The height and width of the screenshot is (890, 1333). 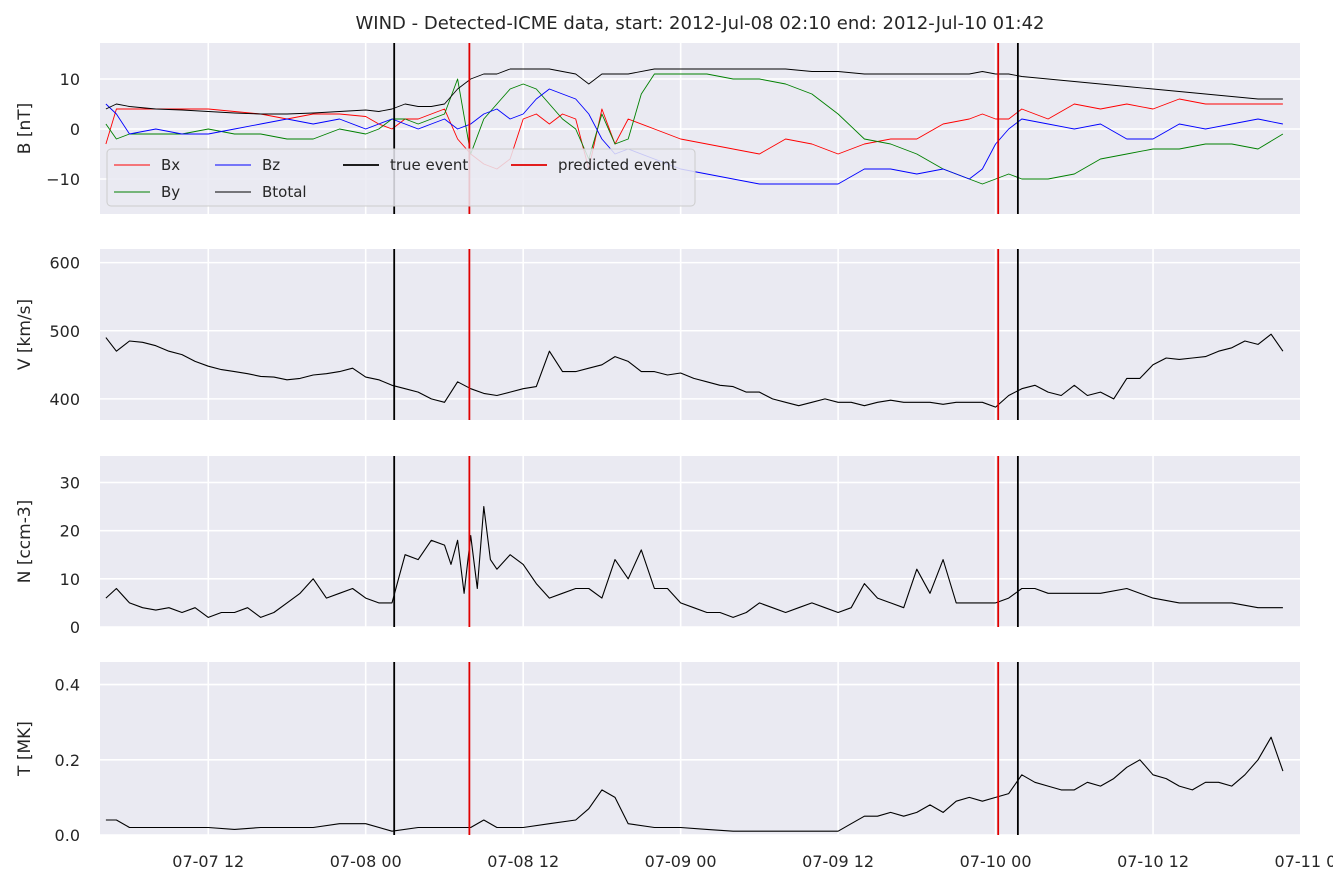 What do you see at coordinates (25, 542) in the screenshot?
I see `y-axis-label: N [ccm-3]` at bounding box center [25, 542].